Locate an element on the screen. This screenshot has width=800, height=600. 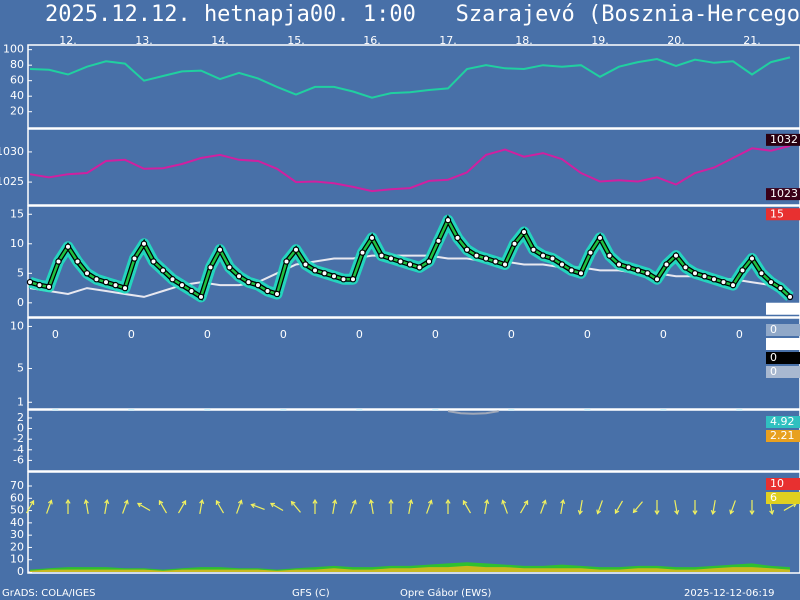
x-tick-label: 17. is located at coordinates (448, 40).